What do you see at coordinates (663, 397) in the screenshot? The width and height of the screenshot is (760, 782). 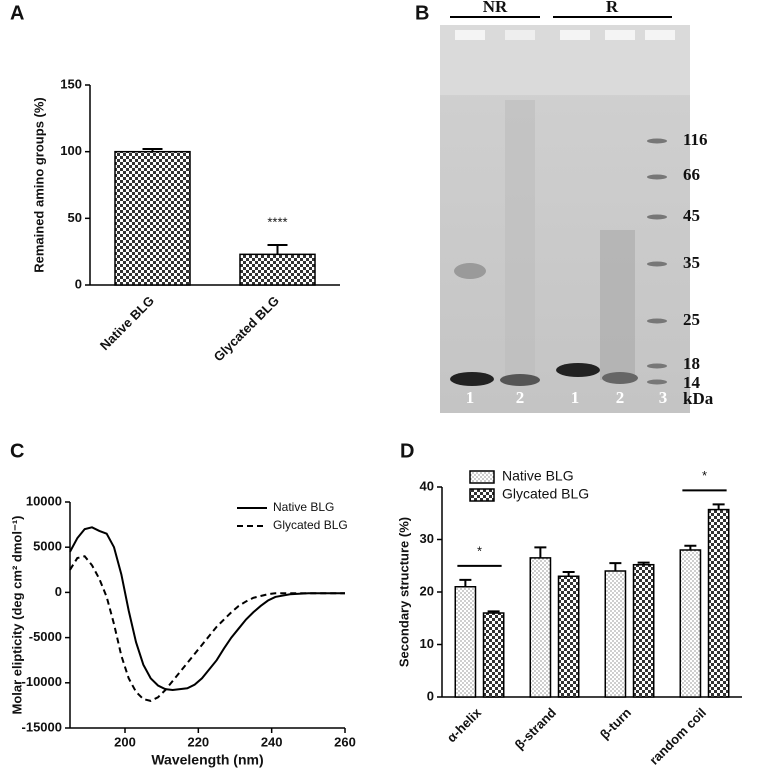 I see `lane-label: 3` at bounding box center [663, 397].